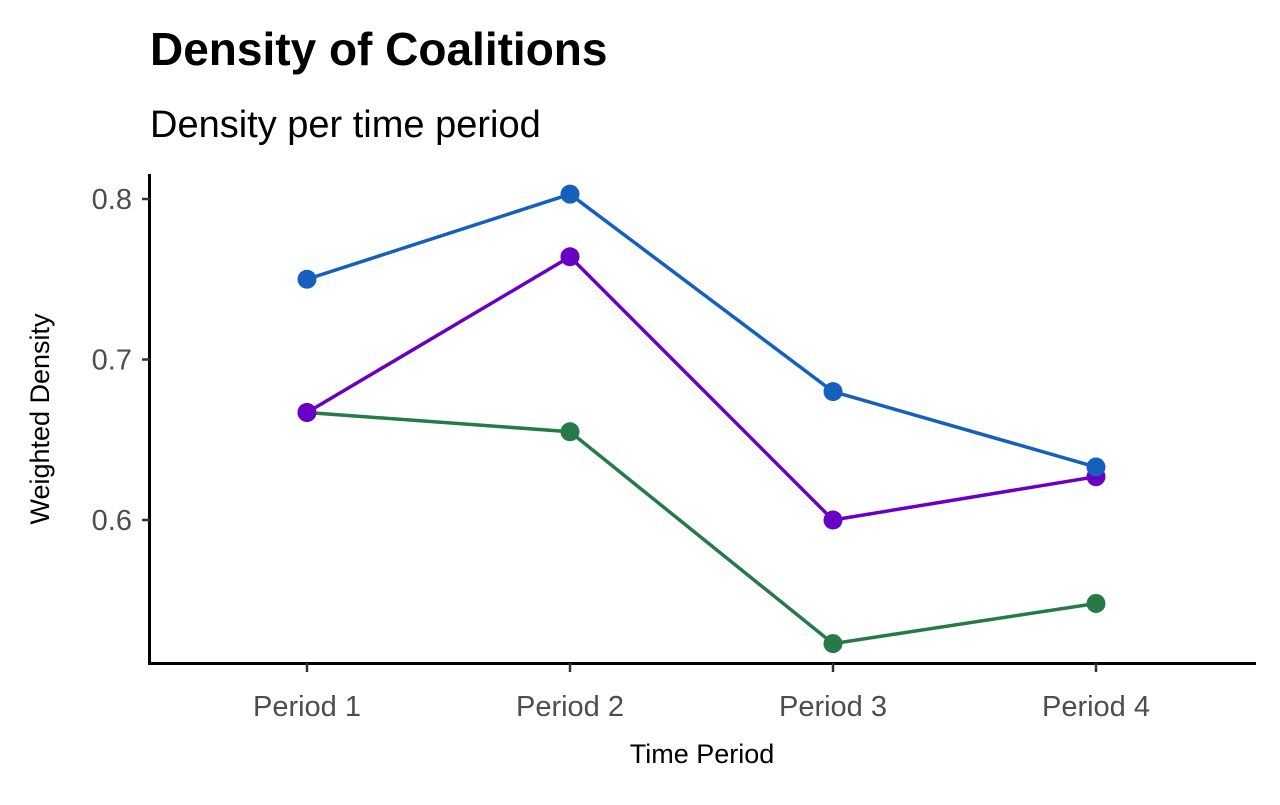 This screenshot has height=805, width=1280. What do you see at coordinates (112, 200) in the screenshot?
I see `y-tick-label: 0.8` at bounding box center [112, 200].